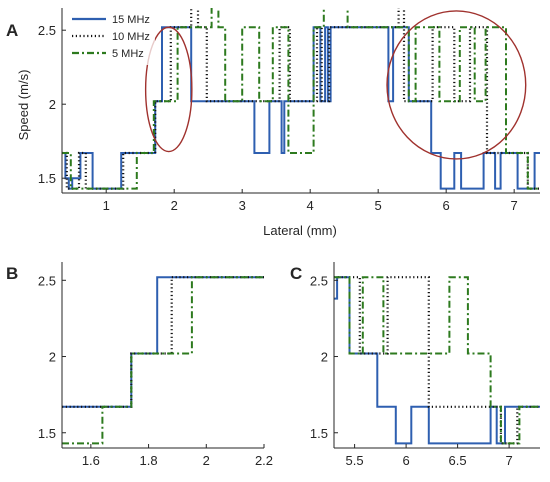 The image size is (550, 482). I want to click on panel-a-x-tick-label: 3, so click(242, 205).